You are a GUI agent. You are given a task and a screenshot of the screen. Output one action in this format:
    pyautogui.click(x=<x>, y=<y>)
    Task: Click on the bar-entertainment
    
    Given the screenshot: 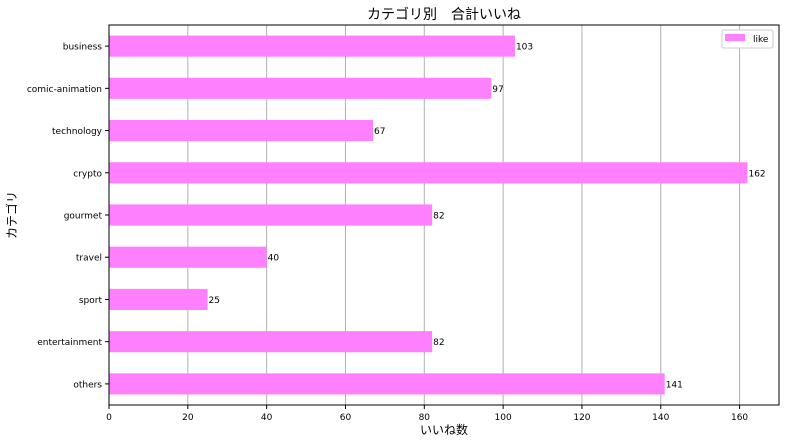 What is the action you would take?
    pyautogui.click(x=271, y=342)
    